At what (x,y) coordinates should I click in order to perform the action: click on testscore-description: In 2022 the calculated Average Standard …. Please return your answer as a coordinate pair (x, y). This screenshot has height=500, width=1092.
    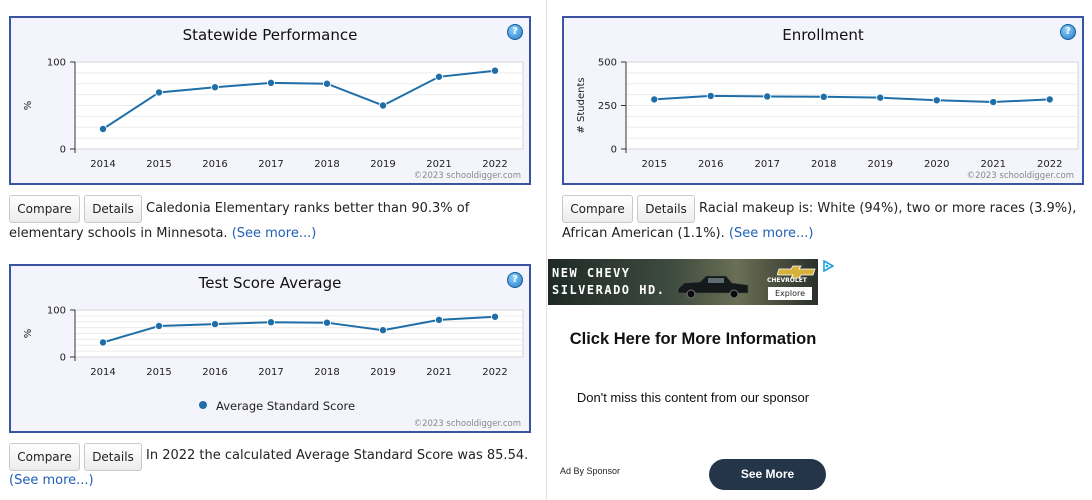
    Looking at the image, I should click on (269, 468).